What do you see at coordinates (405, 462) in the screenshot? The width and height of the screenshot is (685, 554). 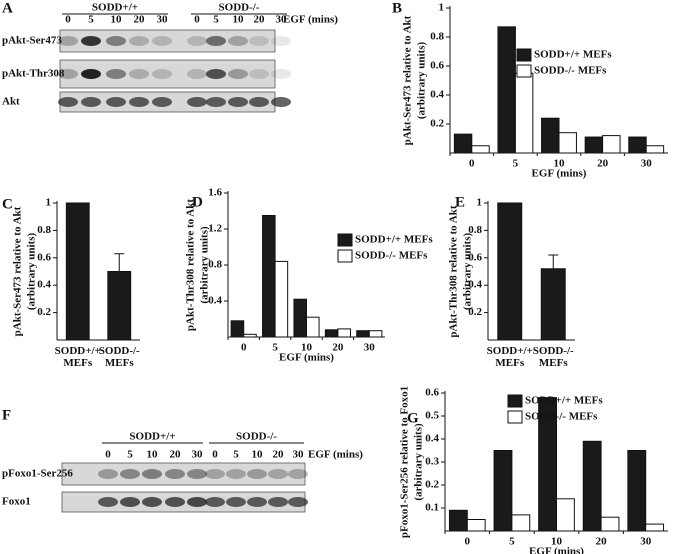 I see `y-axis-label: pFoxo1-Ser256 relative to Foxo1` at bounding box center [405, 462].